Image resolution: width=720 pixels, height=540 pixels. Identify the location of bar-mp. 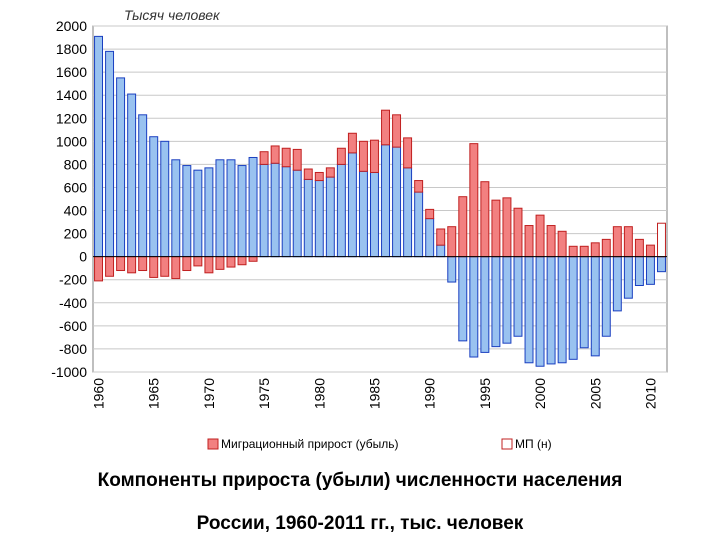
(661, 240).